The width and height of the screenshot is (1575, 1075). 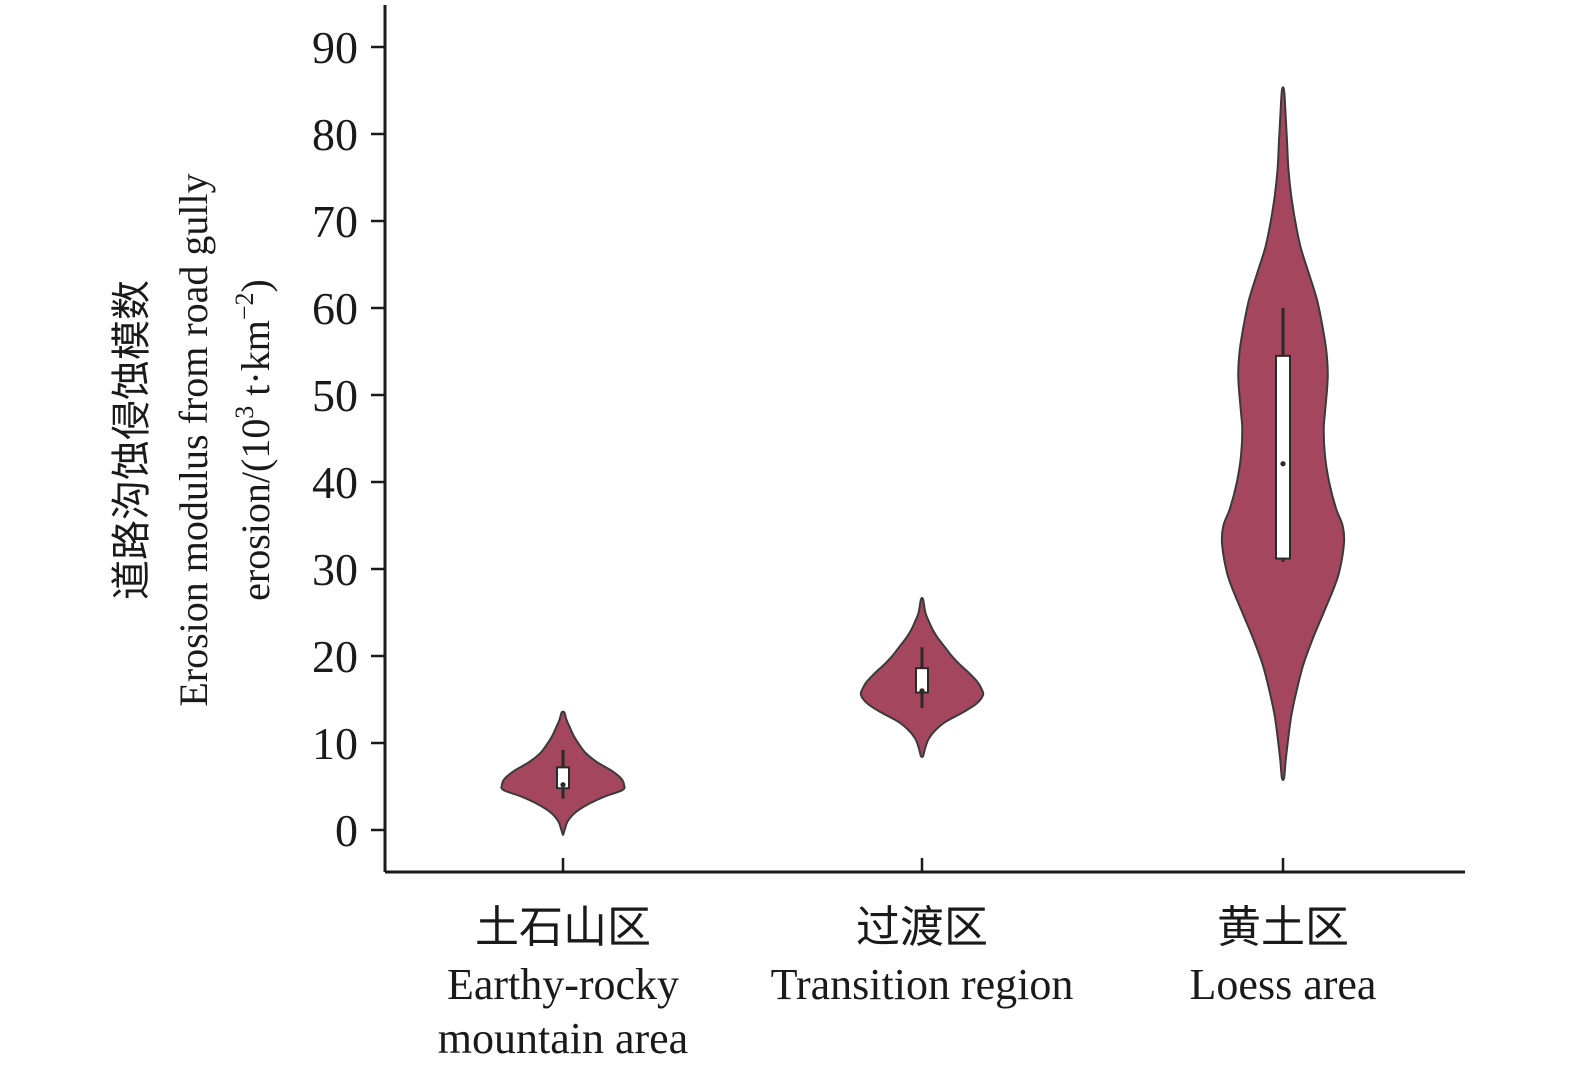 What do you see at coordinates (255, 285) in the screenshot?
I see `y-title-suffix: )` at bounding box center [255, 285].